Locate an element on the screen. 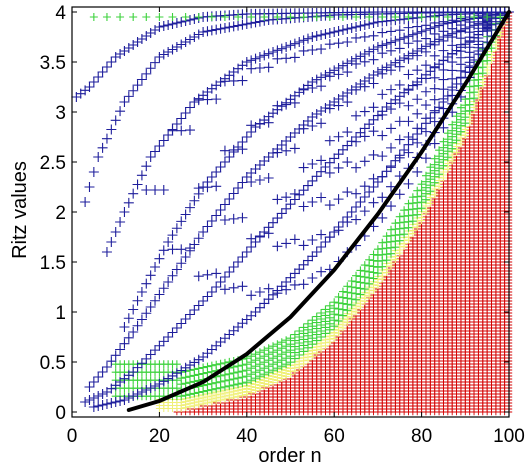 The width and height of the screenshot is (531, 468). x-tick-label: 40 is located at coordinates (246, 436).